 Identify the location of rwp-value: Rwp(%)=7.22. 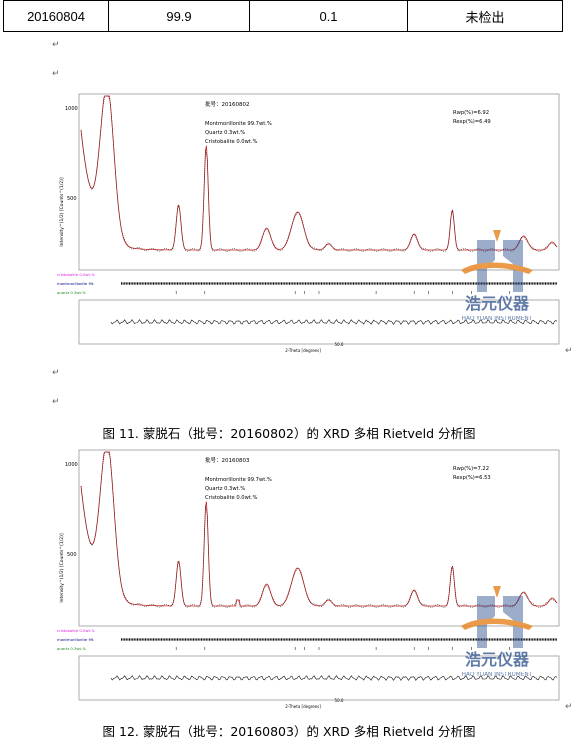
(471, 469).